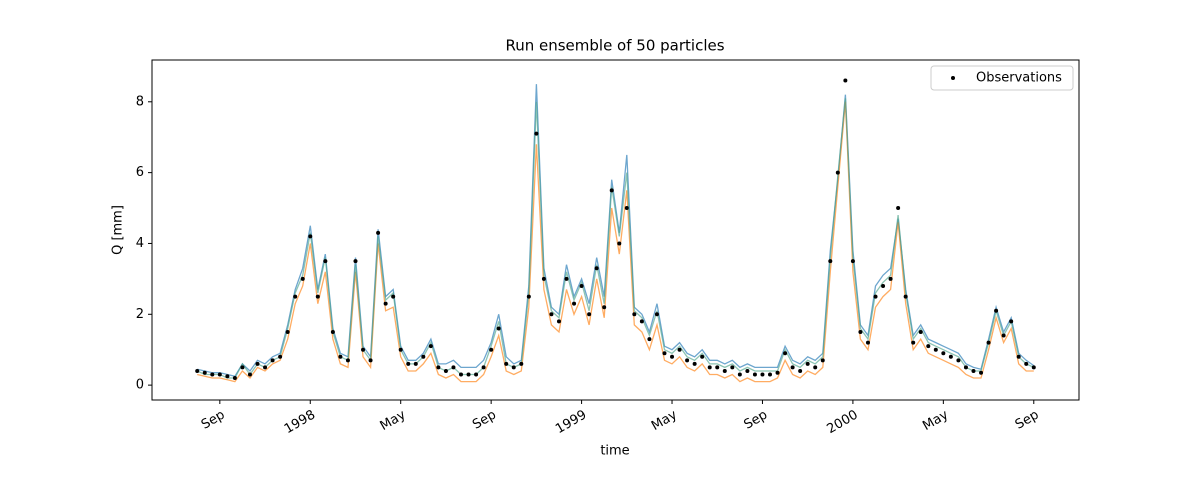 The width and height of the screenshot is (1200, 500). I want to click on y-tick-label: 8, so click(140, 101).